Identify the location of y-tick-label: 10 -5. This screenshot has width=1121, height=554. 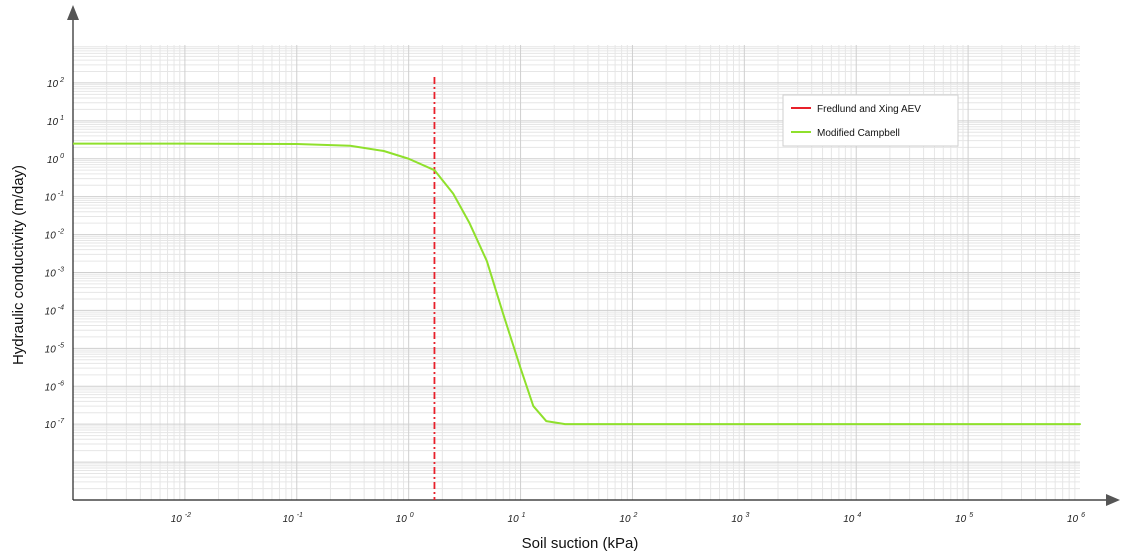
(54, 348).